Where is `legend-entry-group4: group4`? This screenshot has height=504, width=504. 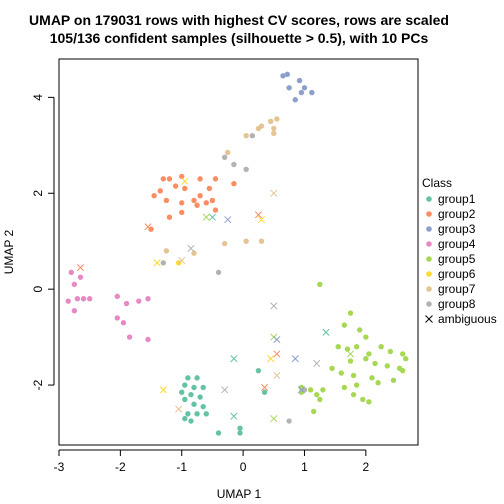
legend-entry-group4: group4 is located at coordinates (451, 244).